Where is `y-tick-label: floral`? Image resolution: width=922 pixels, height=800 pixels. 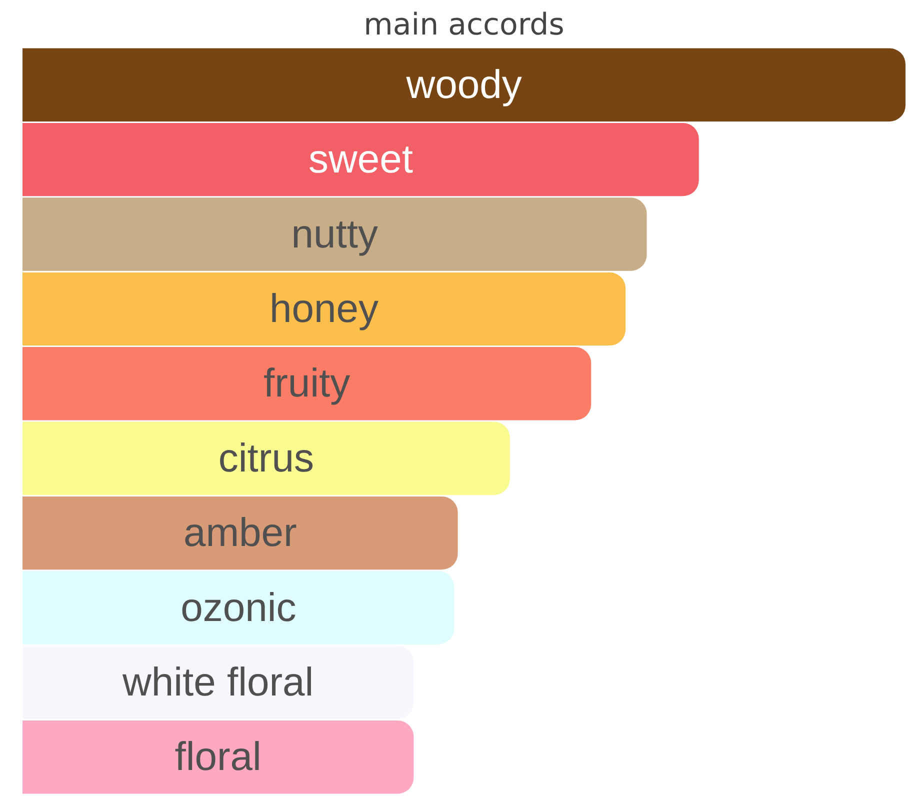
y-tick-label: floral is located at coordinates (218, 757).